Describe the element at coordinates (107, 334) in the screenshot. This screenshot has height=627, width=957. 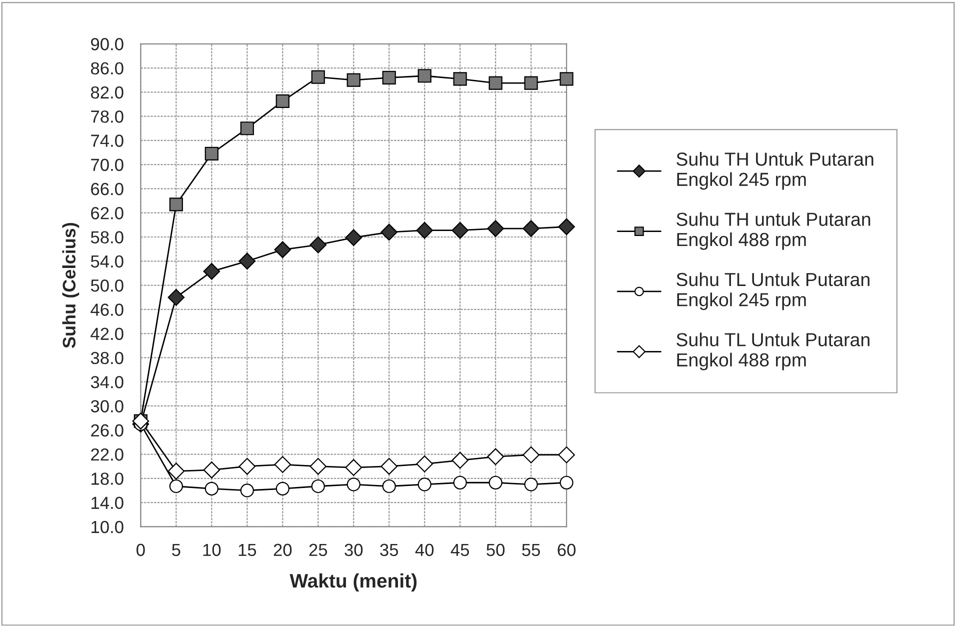
I see `y-tick-label: 42.0` at that location.